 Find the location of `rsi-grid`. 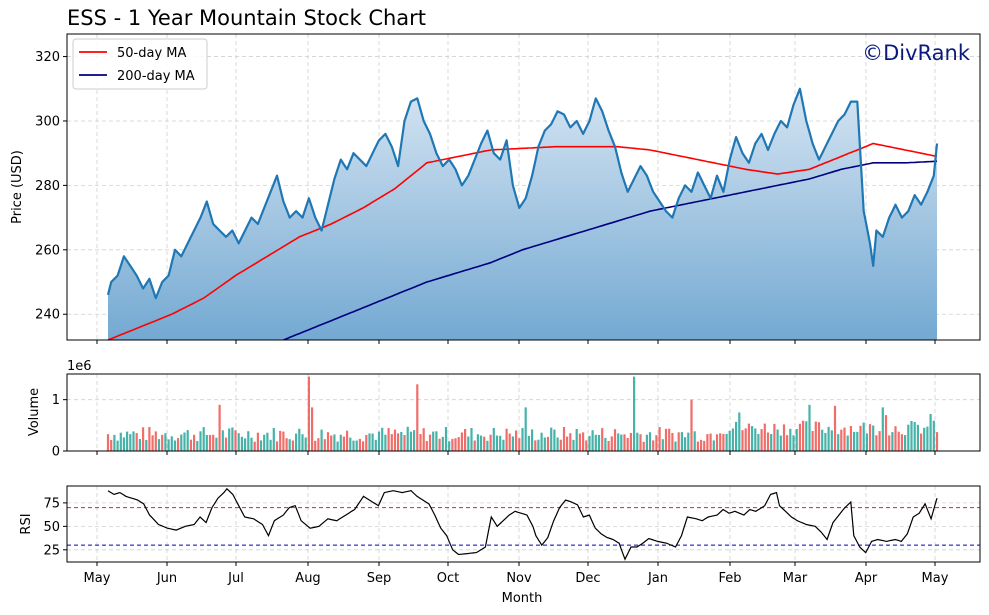

rsi-grid is located at coordinates (523, 524).